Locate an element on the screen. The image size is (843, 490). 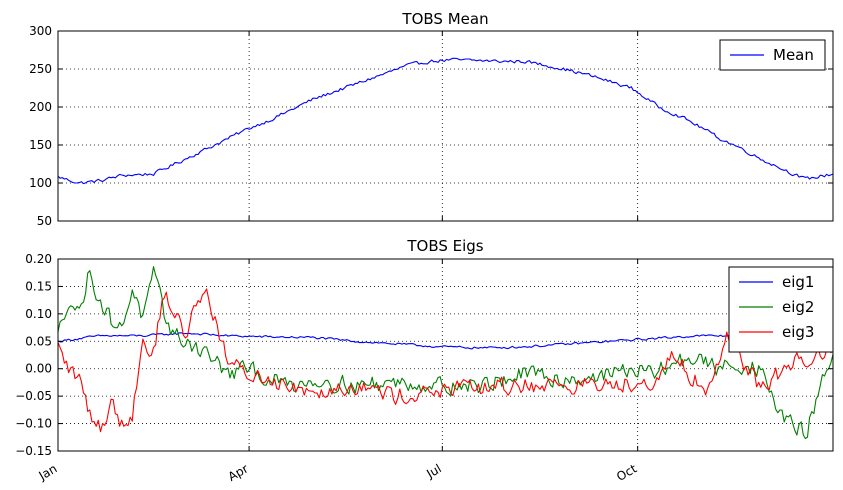
eigs-y-tick-label: −0.10 is located at coordinates (33, 424).